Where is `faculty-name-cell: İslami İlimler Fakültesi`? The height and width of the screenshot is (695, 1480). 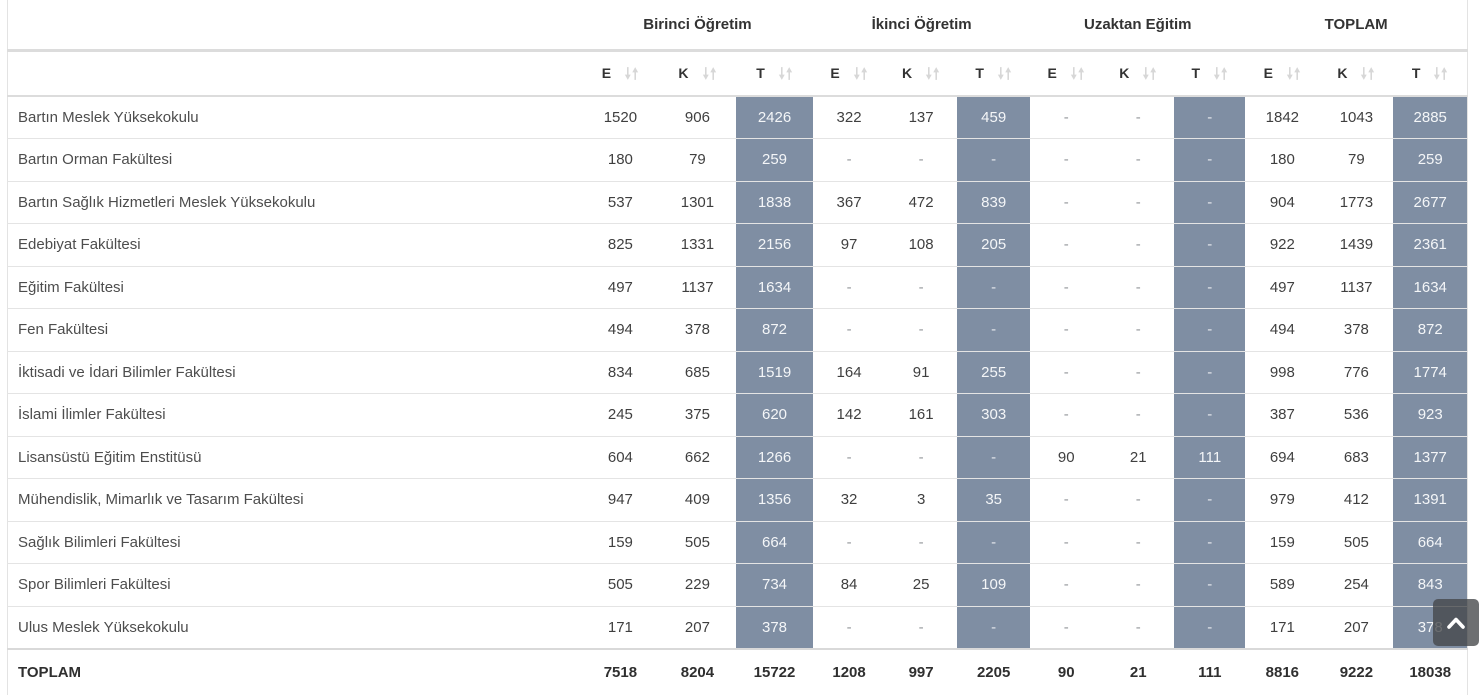 faculty-name-cell: İslami İlimler Fakültesi is located at coordinates (294, 415).